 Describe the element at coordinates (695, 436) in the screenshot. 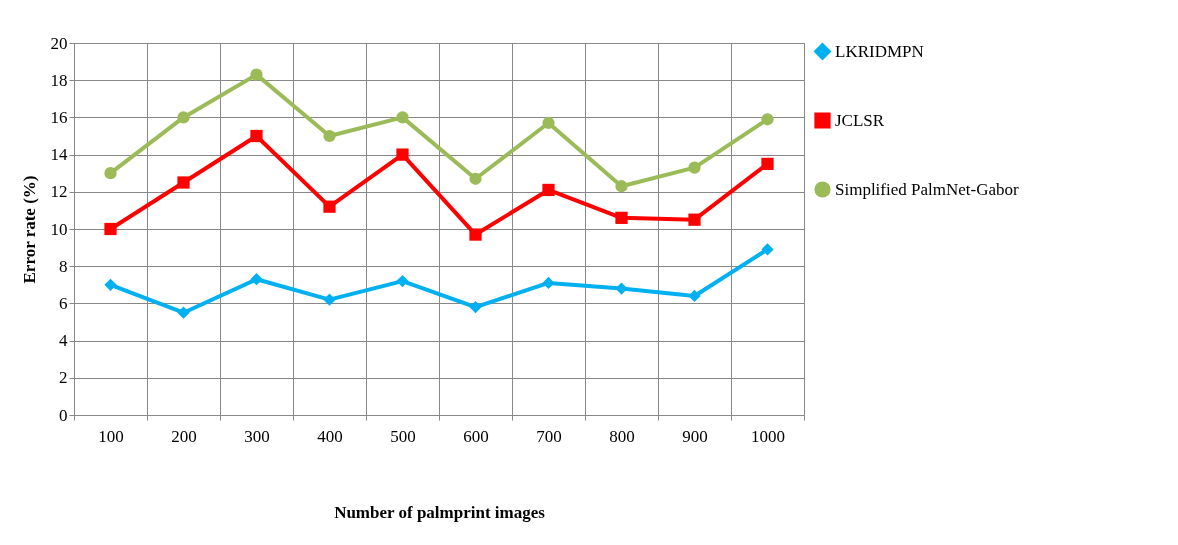

I see `x-tick-label: 900` at that location.